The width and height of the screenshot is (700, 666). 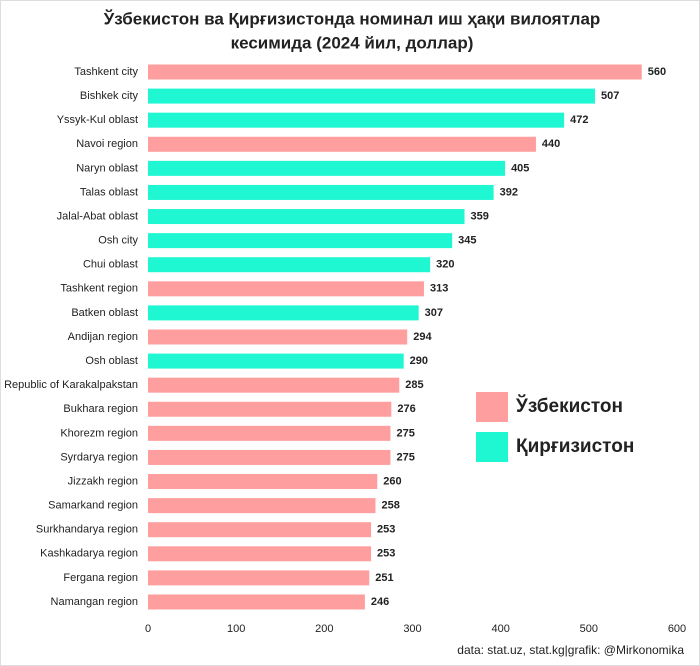 What do you see at coordinates (107, 144) in the screenshot?
I see `y-tick-label: Navoi region` at bounding box center [107, 144].